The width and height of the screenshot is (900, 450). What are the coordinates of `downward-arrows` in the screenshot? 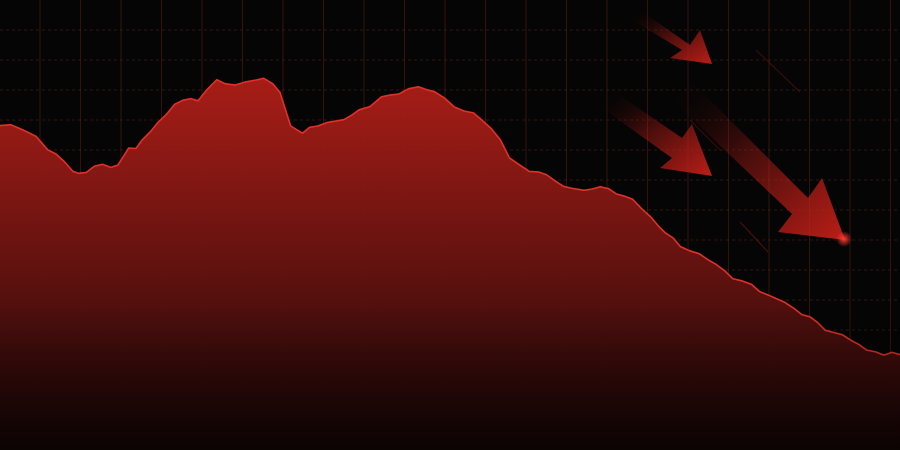 It's located at (723, 131).